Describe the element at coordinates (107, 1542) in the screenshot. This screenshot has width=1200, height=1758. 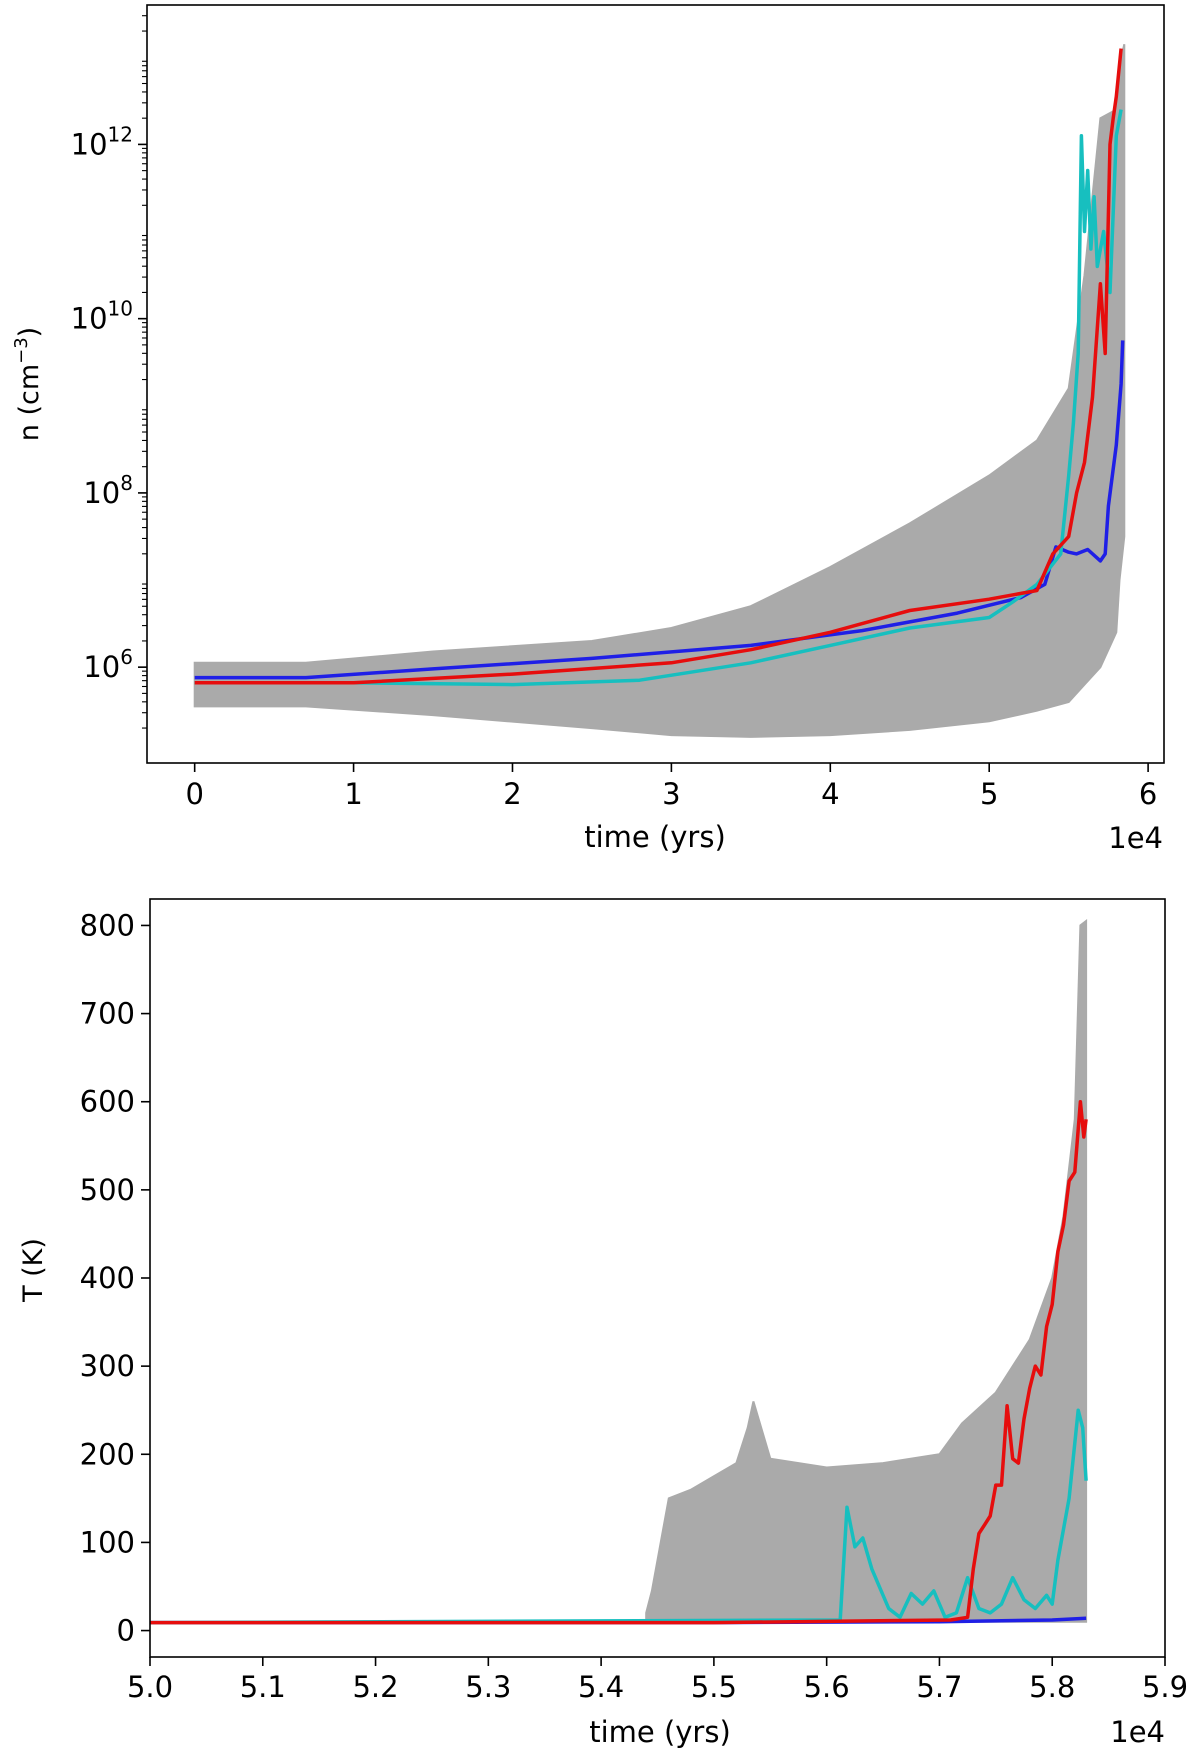
I see `temperature-y-tick-label: 100` at that location.